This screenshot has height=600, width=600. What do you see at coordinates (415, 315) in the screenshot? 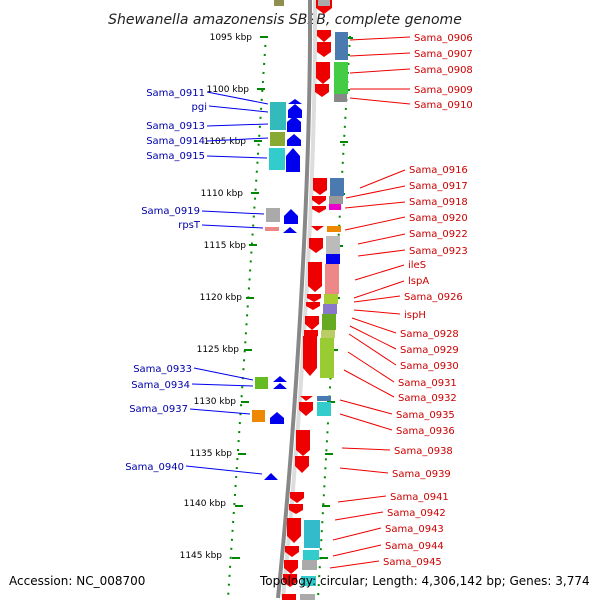
I see `gene-label: ispH` at bounding box center [415, 315].